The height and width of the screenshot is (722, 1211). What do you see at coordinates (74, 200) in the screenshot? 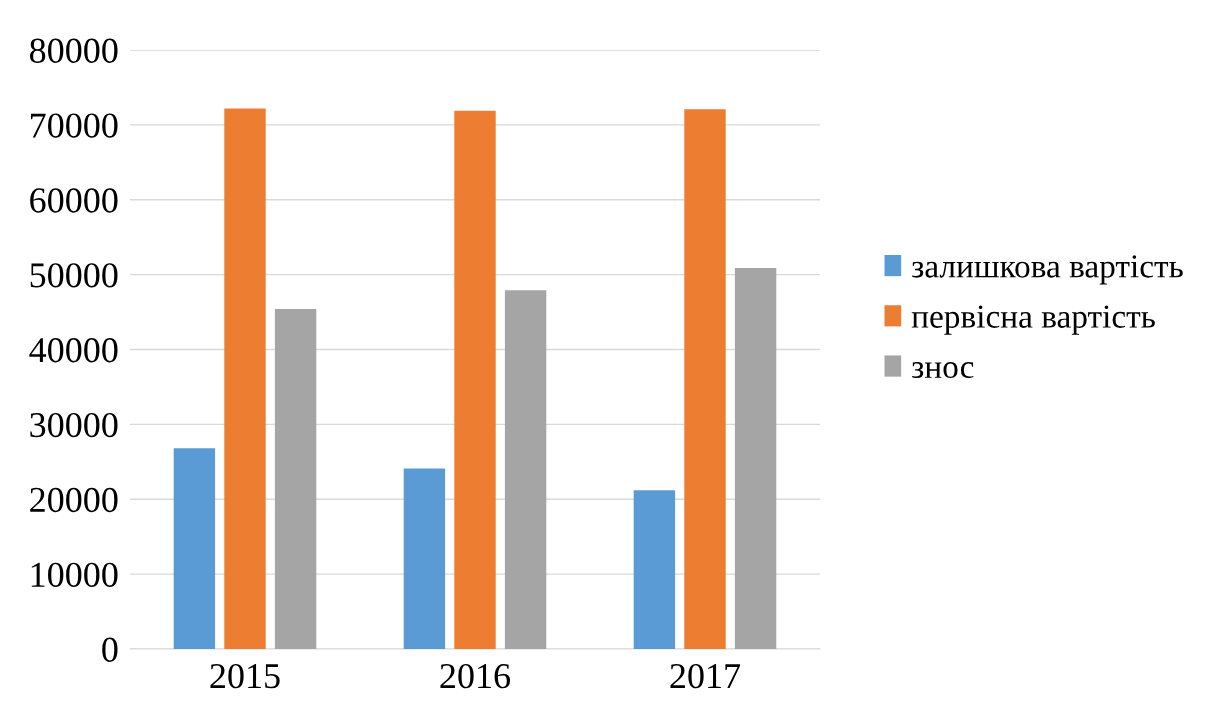
I see `y-tick-label: 60000` at bounding box center [74, 200].